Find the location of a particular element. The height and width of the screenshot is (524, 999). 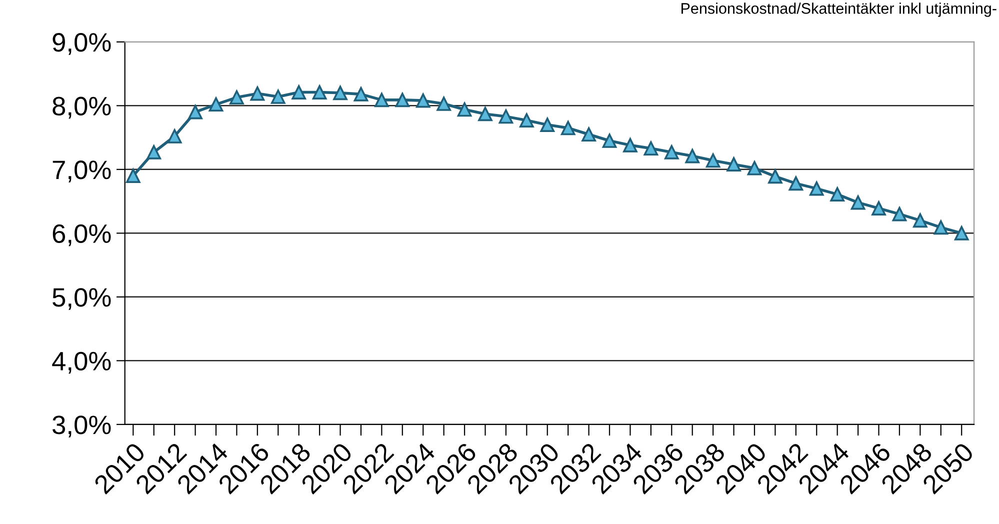

y-tick-label: 8,0% is located at coordinates (81, 107).